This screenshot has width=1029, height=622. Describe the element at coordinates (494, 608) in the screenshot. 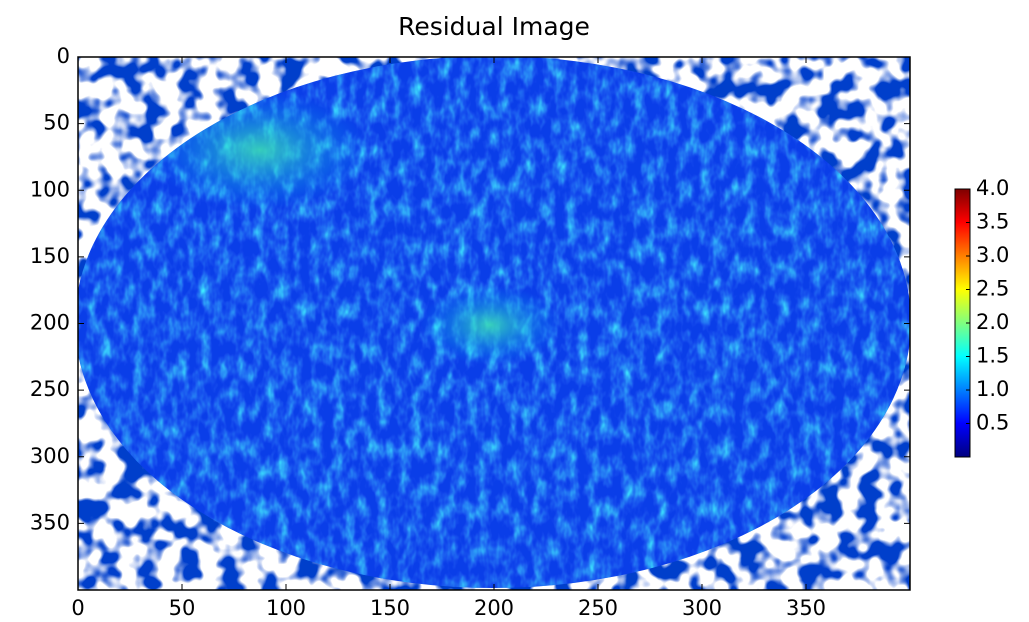

I see `x-tick-label: 200` at that location.